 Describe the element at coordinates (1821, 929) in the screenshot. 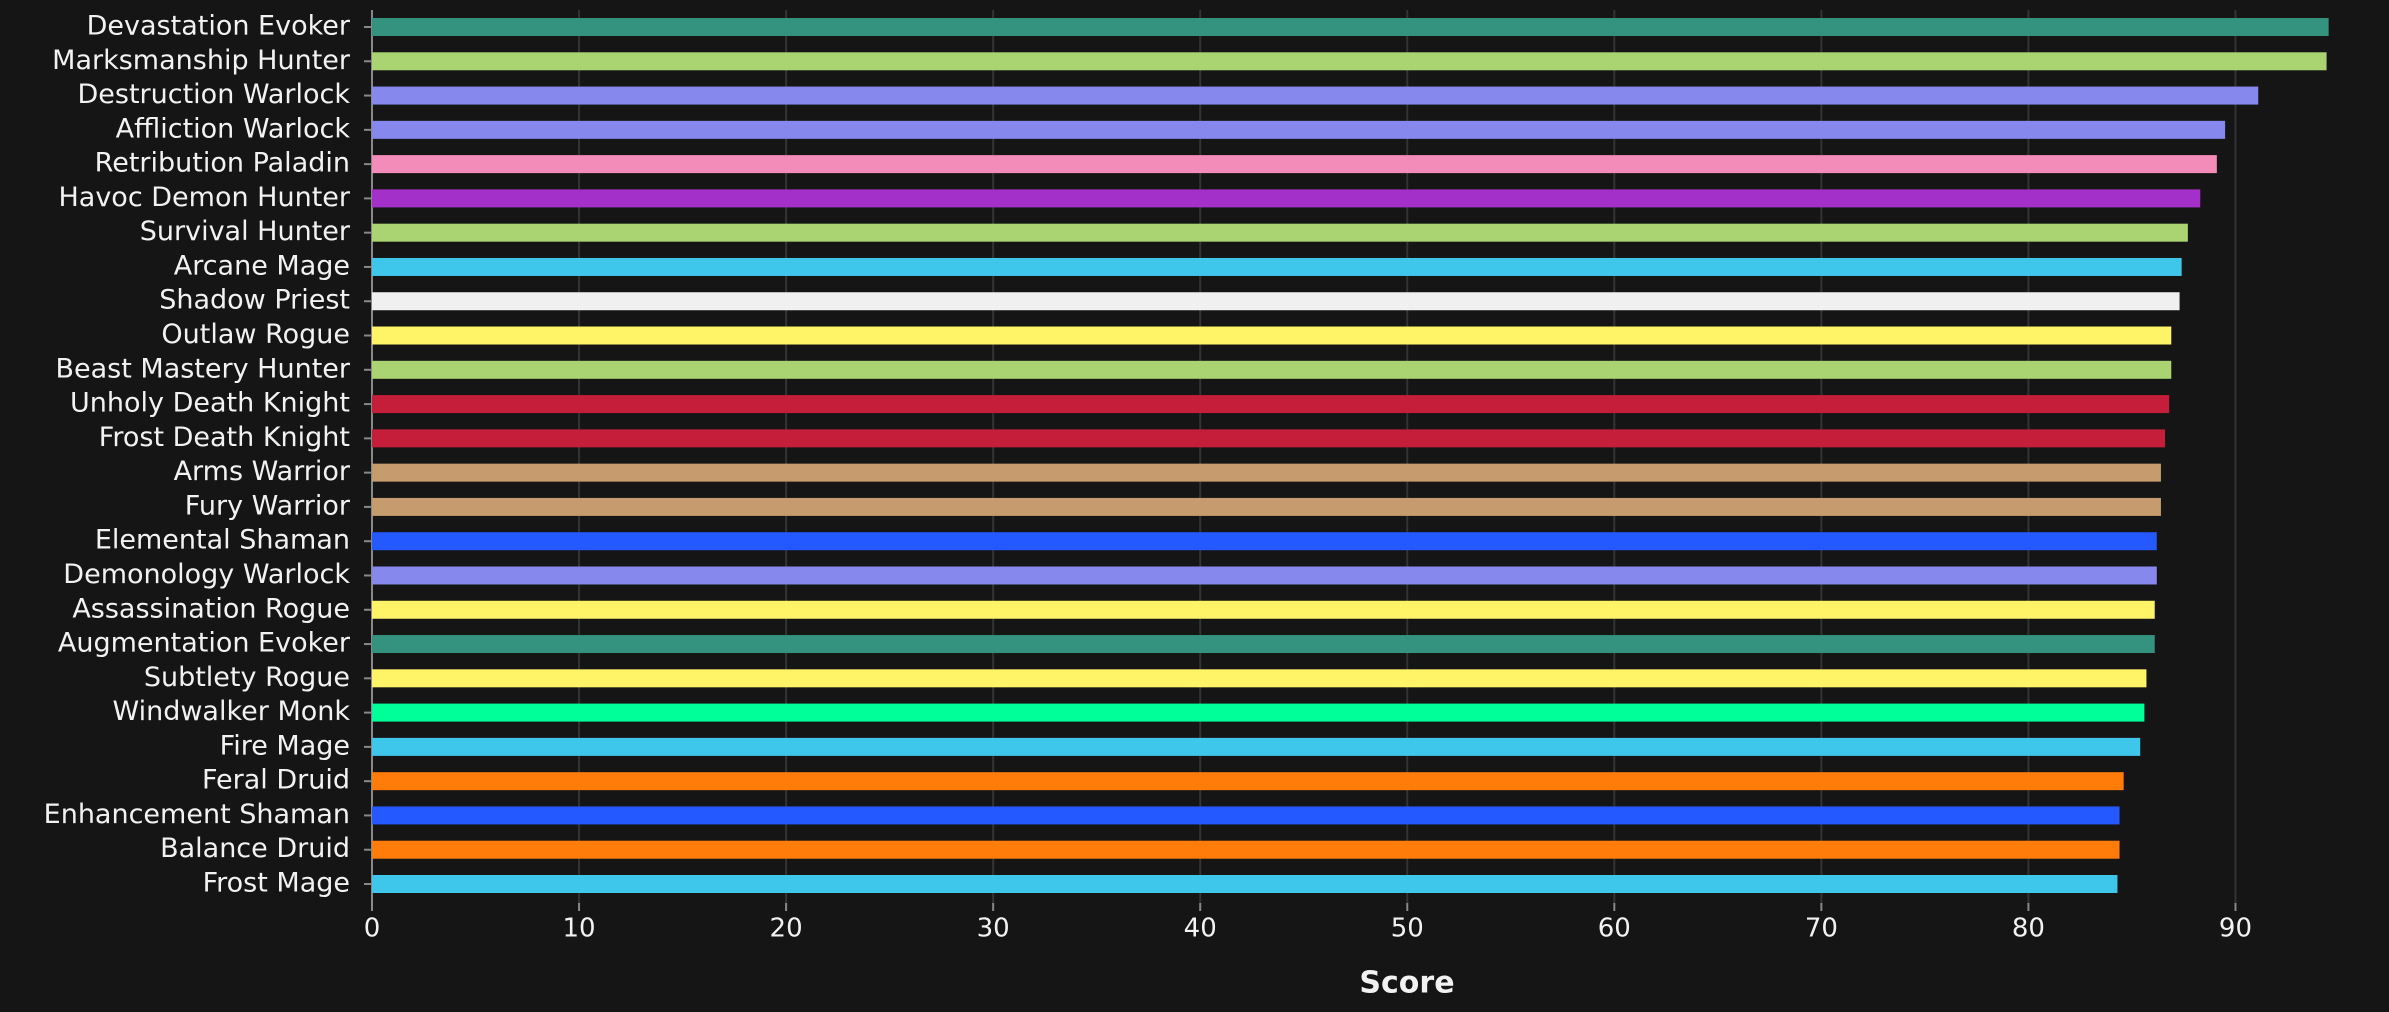

I see `x-tick-label: 70` at that location.